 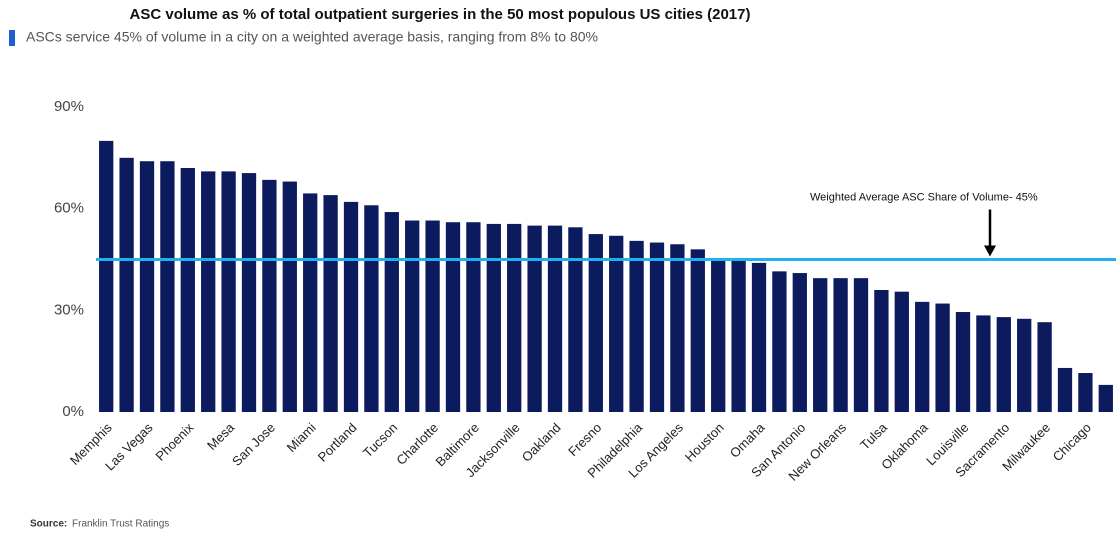 I want to click on y-tick-label: 30%, so click(x=69, y=309).